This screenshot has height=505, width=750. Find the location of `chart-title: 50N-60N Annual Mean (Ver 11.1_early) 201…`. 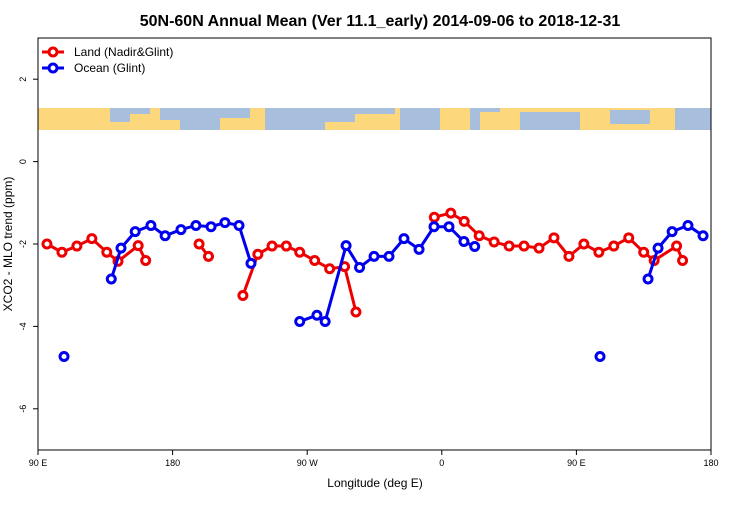

chart-title: 50N-60N Annual Mean (Ver 11.1_early) 201… is located at coordinates (380, 21).